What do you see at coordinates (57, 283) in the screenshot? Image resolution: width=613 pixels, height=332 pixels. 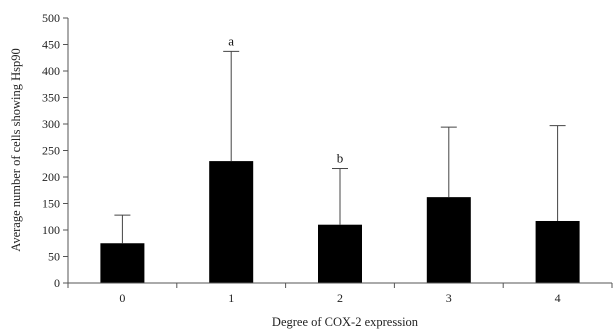 I see `y-tick-label: 0` at bounding box center [57, 283].